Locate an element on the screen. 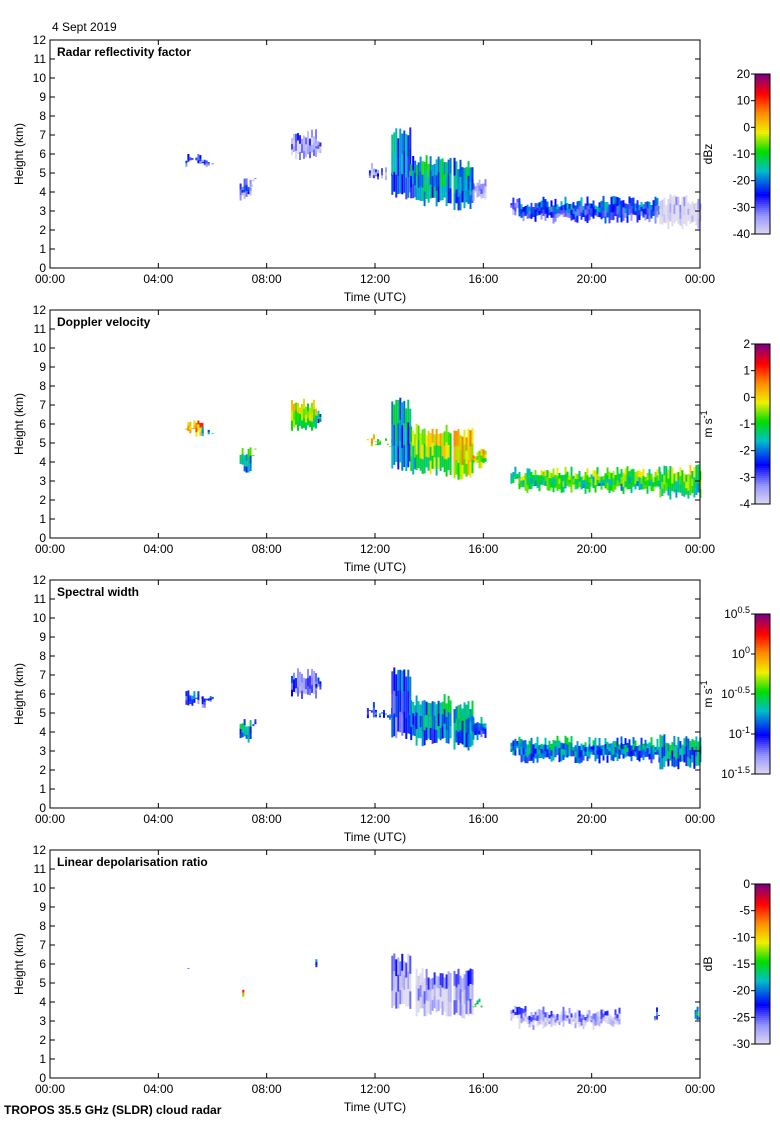  y-tick-label: 1 is located at coordinates (42, 789).